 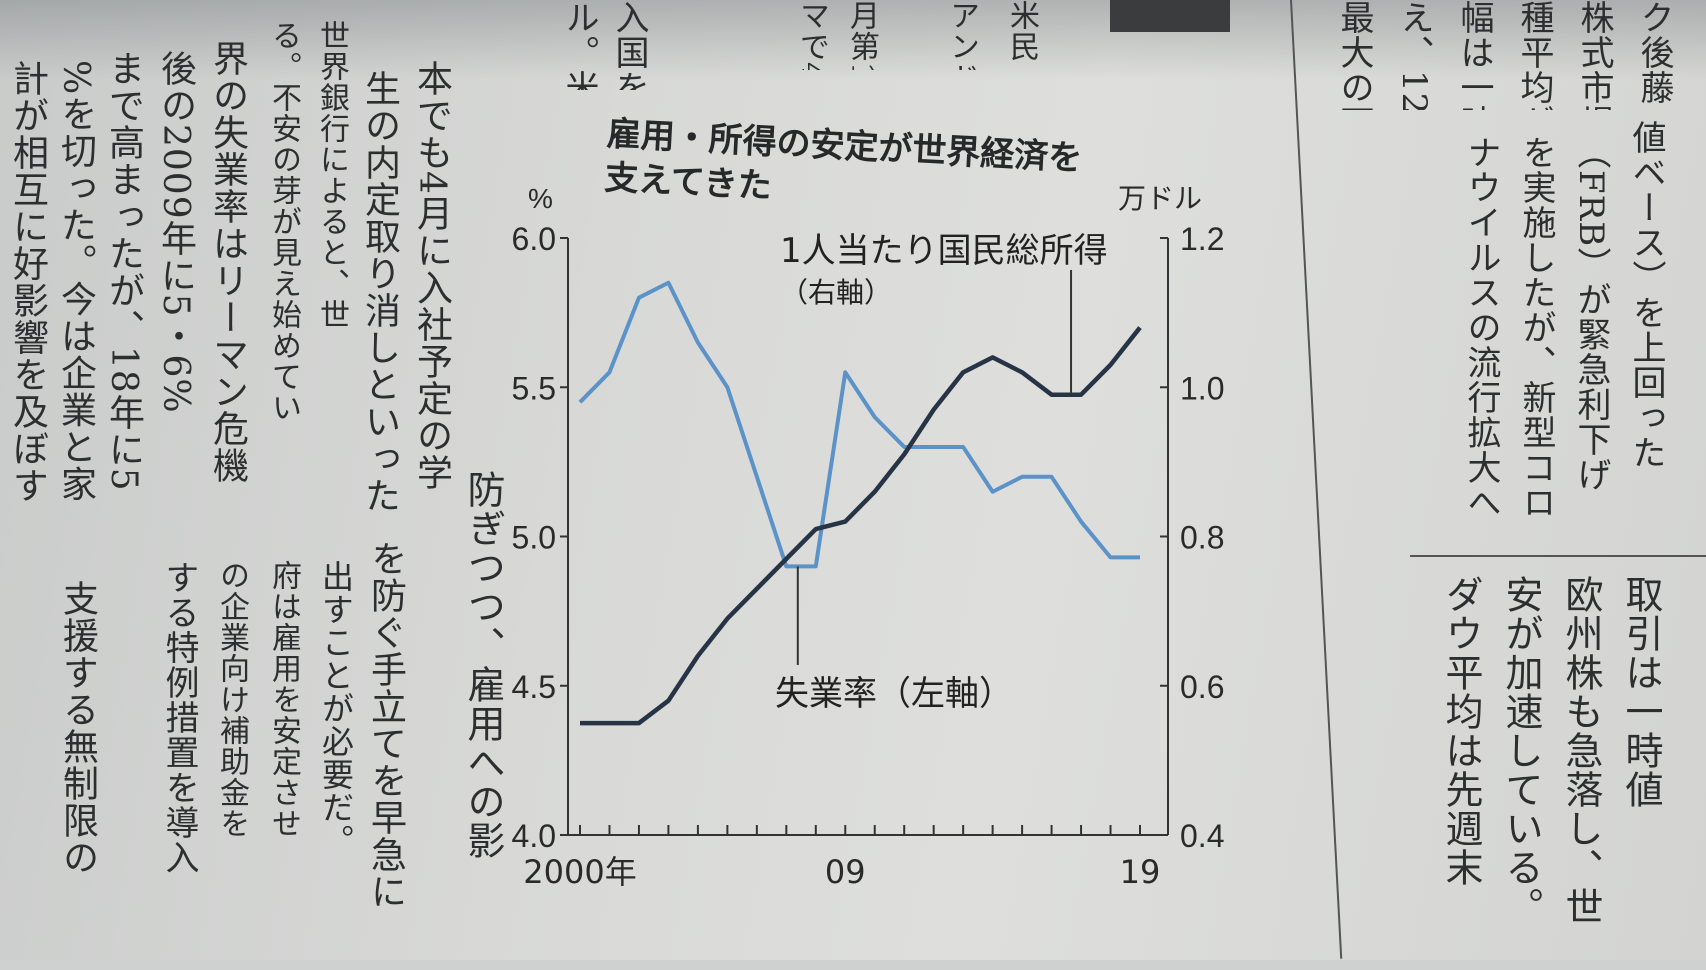 I want to click on left-tick-label: 4.0, so click(x=534, y=836).